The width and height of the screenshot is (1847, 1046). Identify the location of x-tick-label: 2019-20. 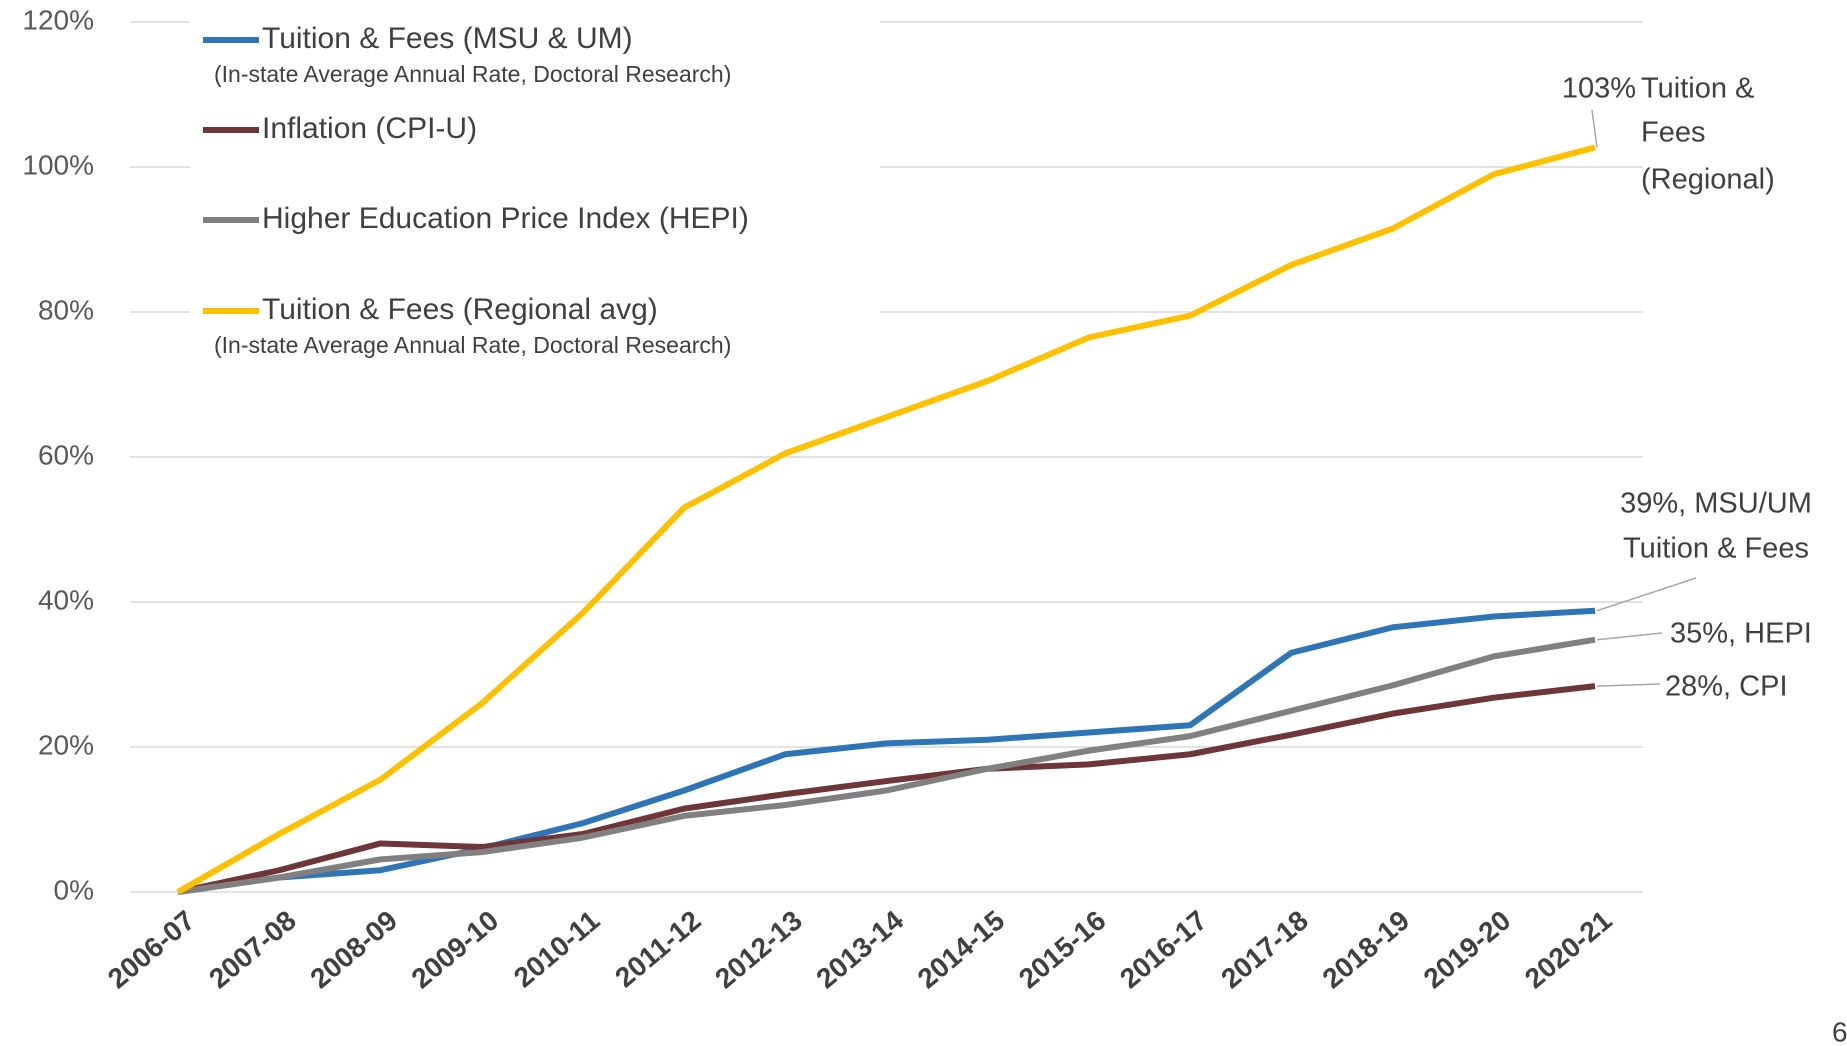
(1467, 950).